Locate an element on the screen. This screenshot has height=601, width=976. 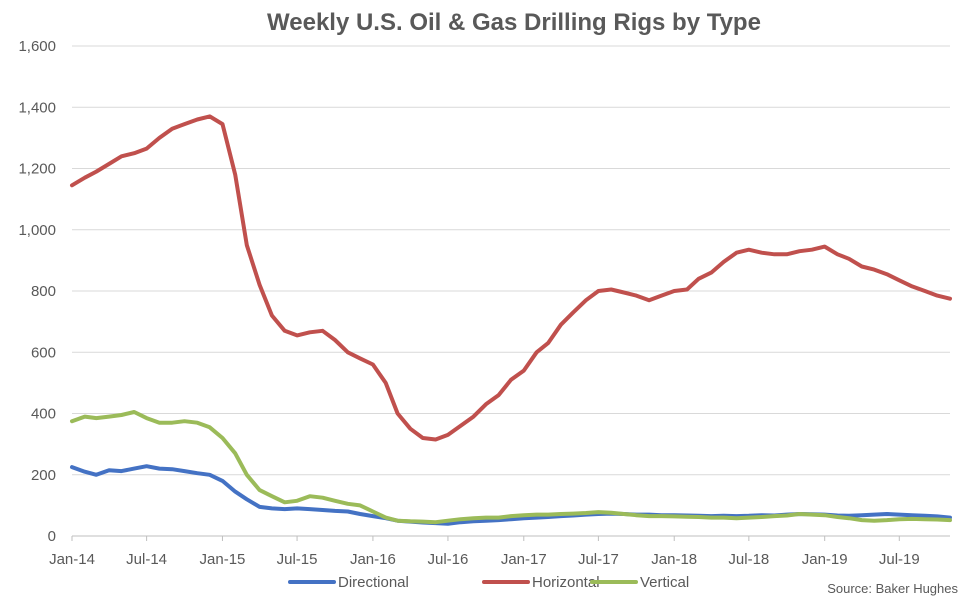
y-tick-label: 0 is located at coordinates (52, 536).